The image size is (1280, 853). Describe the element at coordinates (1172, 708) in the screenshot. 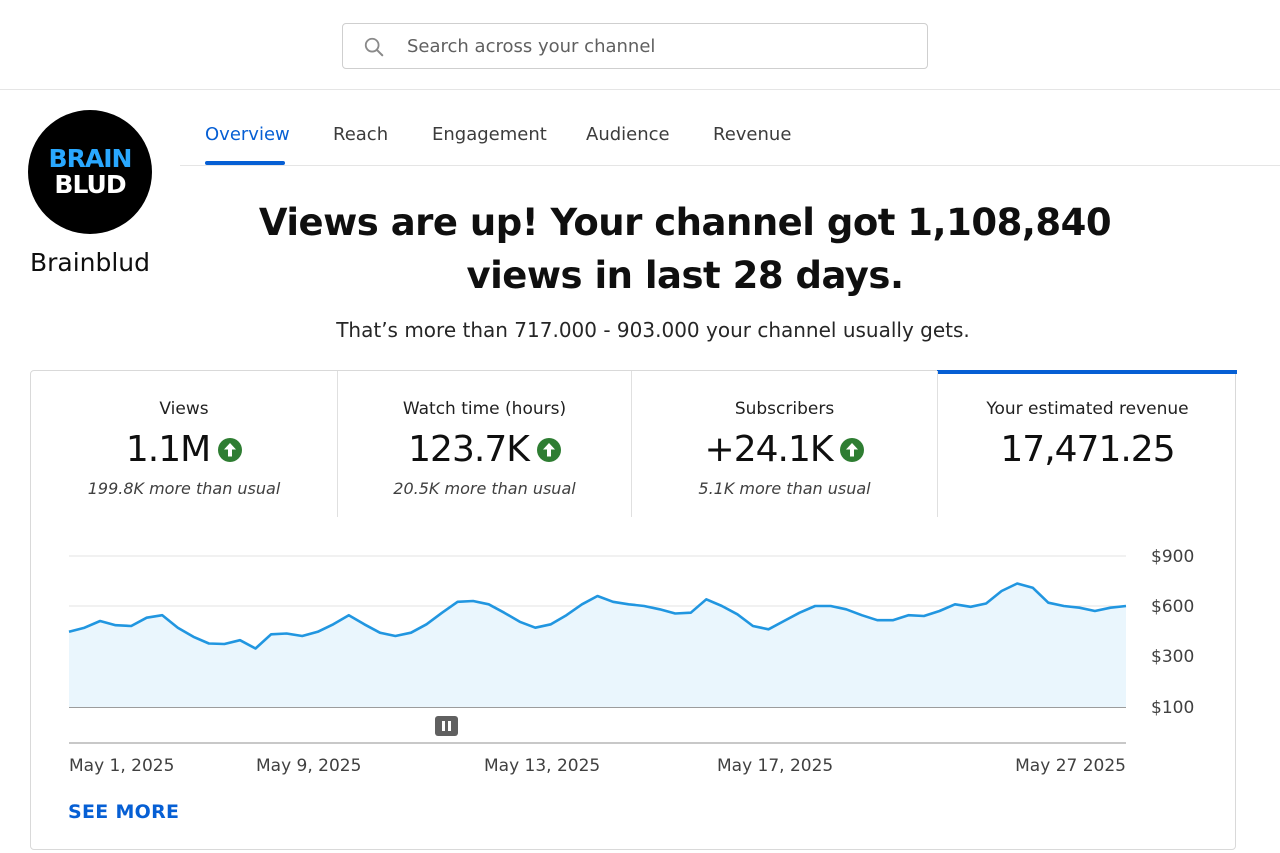

I see `y-tick-label: $100` at that location.